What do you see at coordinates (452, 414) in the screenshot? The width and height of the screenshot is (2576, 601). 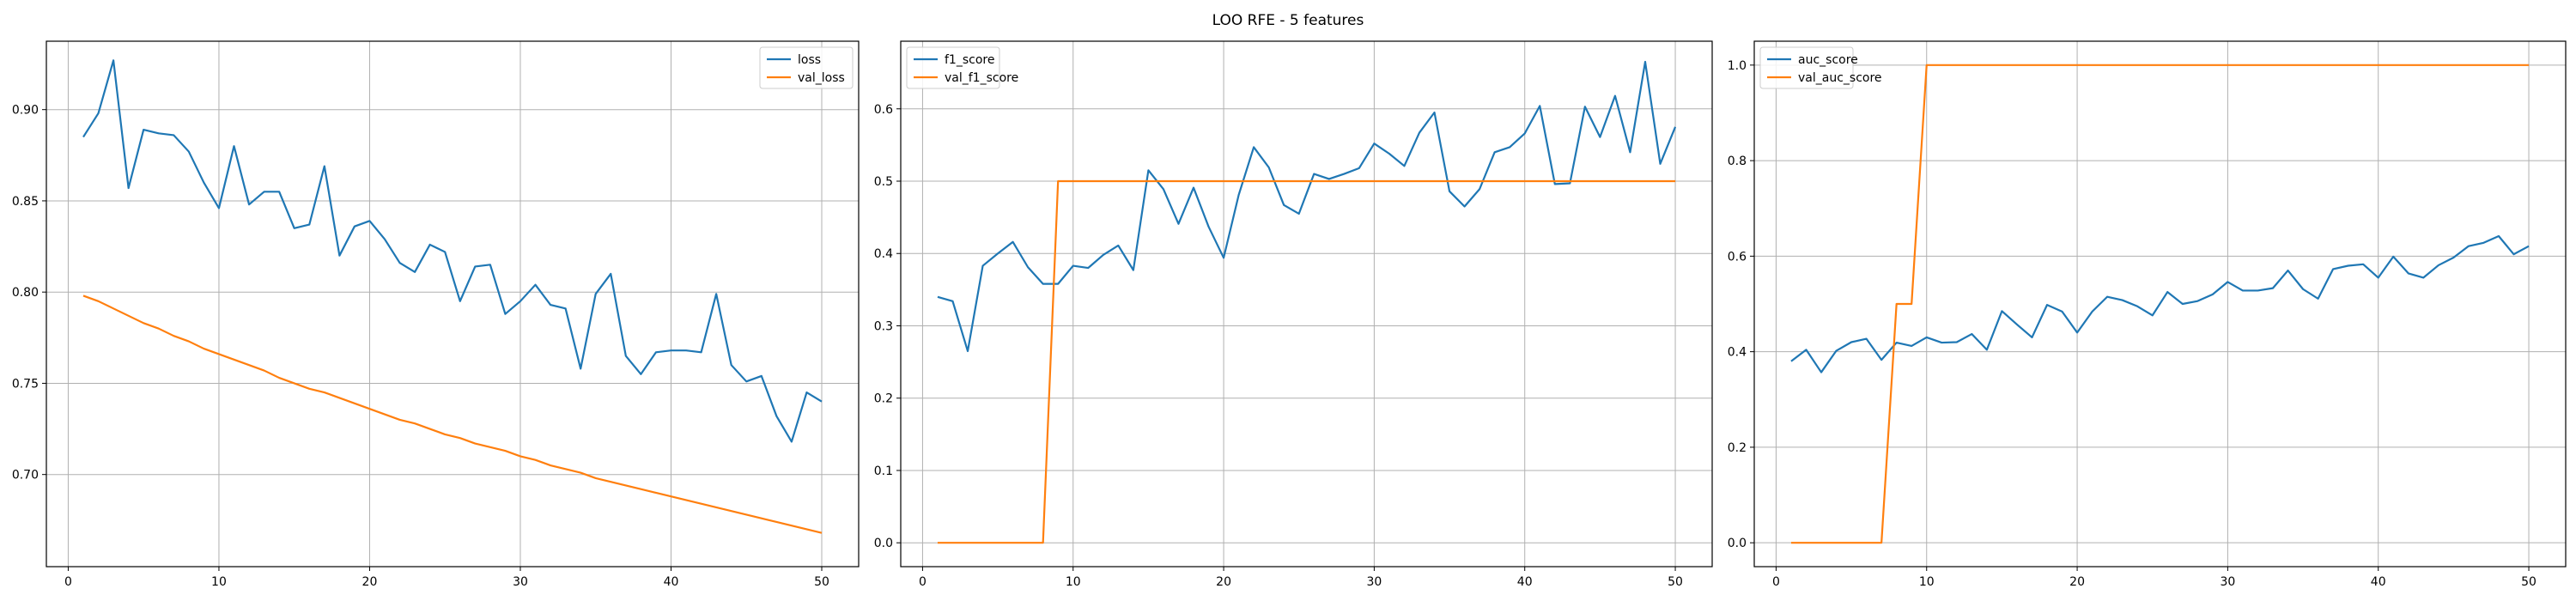 I see `series-line-val_loss` at bounding box center [452, 414].